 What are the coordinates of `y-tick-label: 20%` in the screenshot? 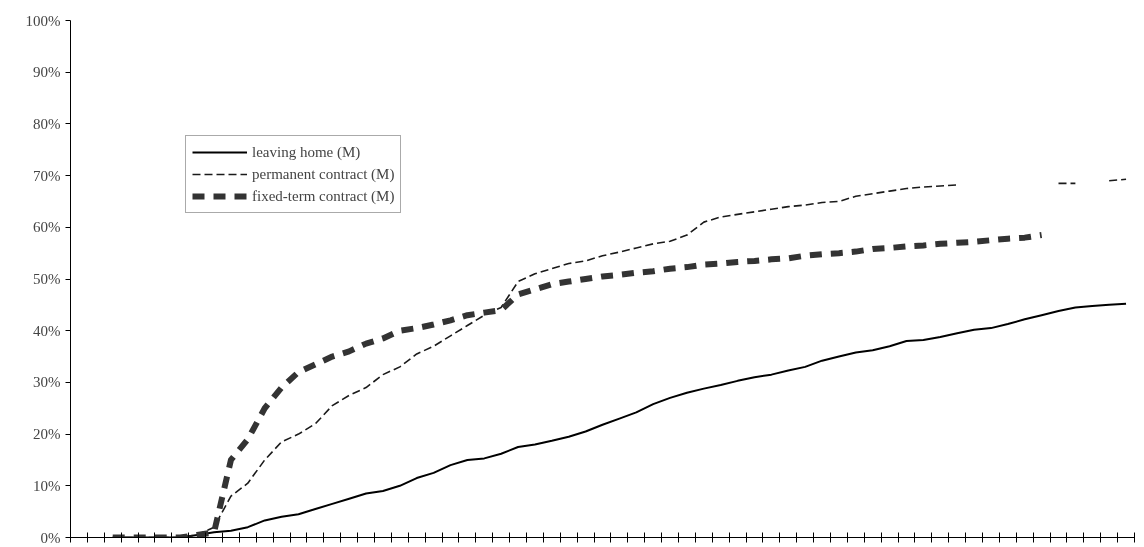 It's located at (47, 434).